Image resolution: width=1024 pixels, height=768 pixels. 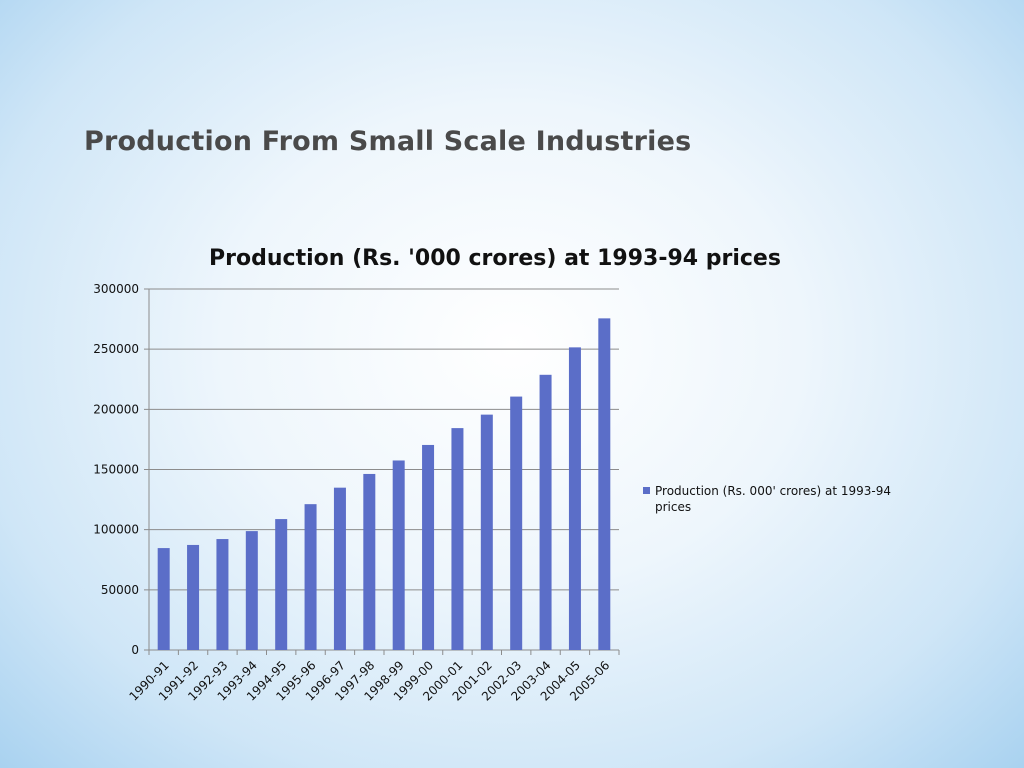 I want to click on y-axis-ticks: 0 50000 100000 150000 200000 250000 300000, so click(x=116, y=469).